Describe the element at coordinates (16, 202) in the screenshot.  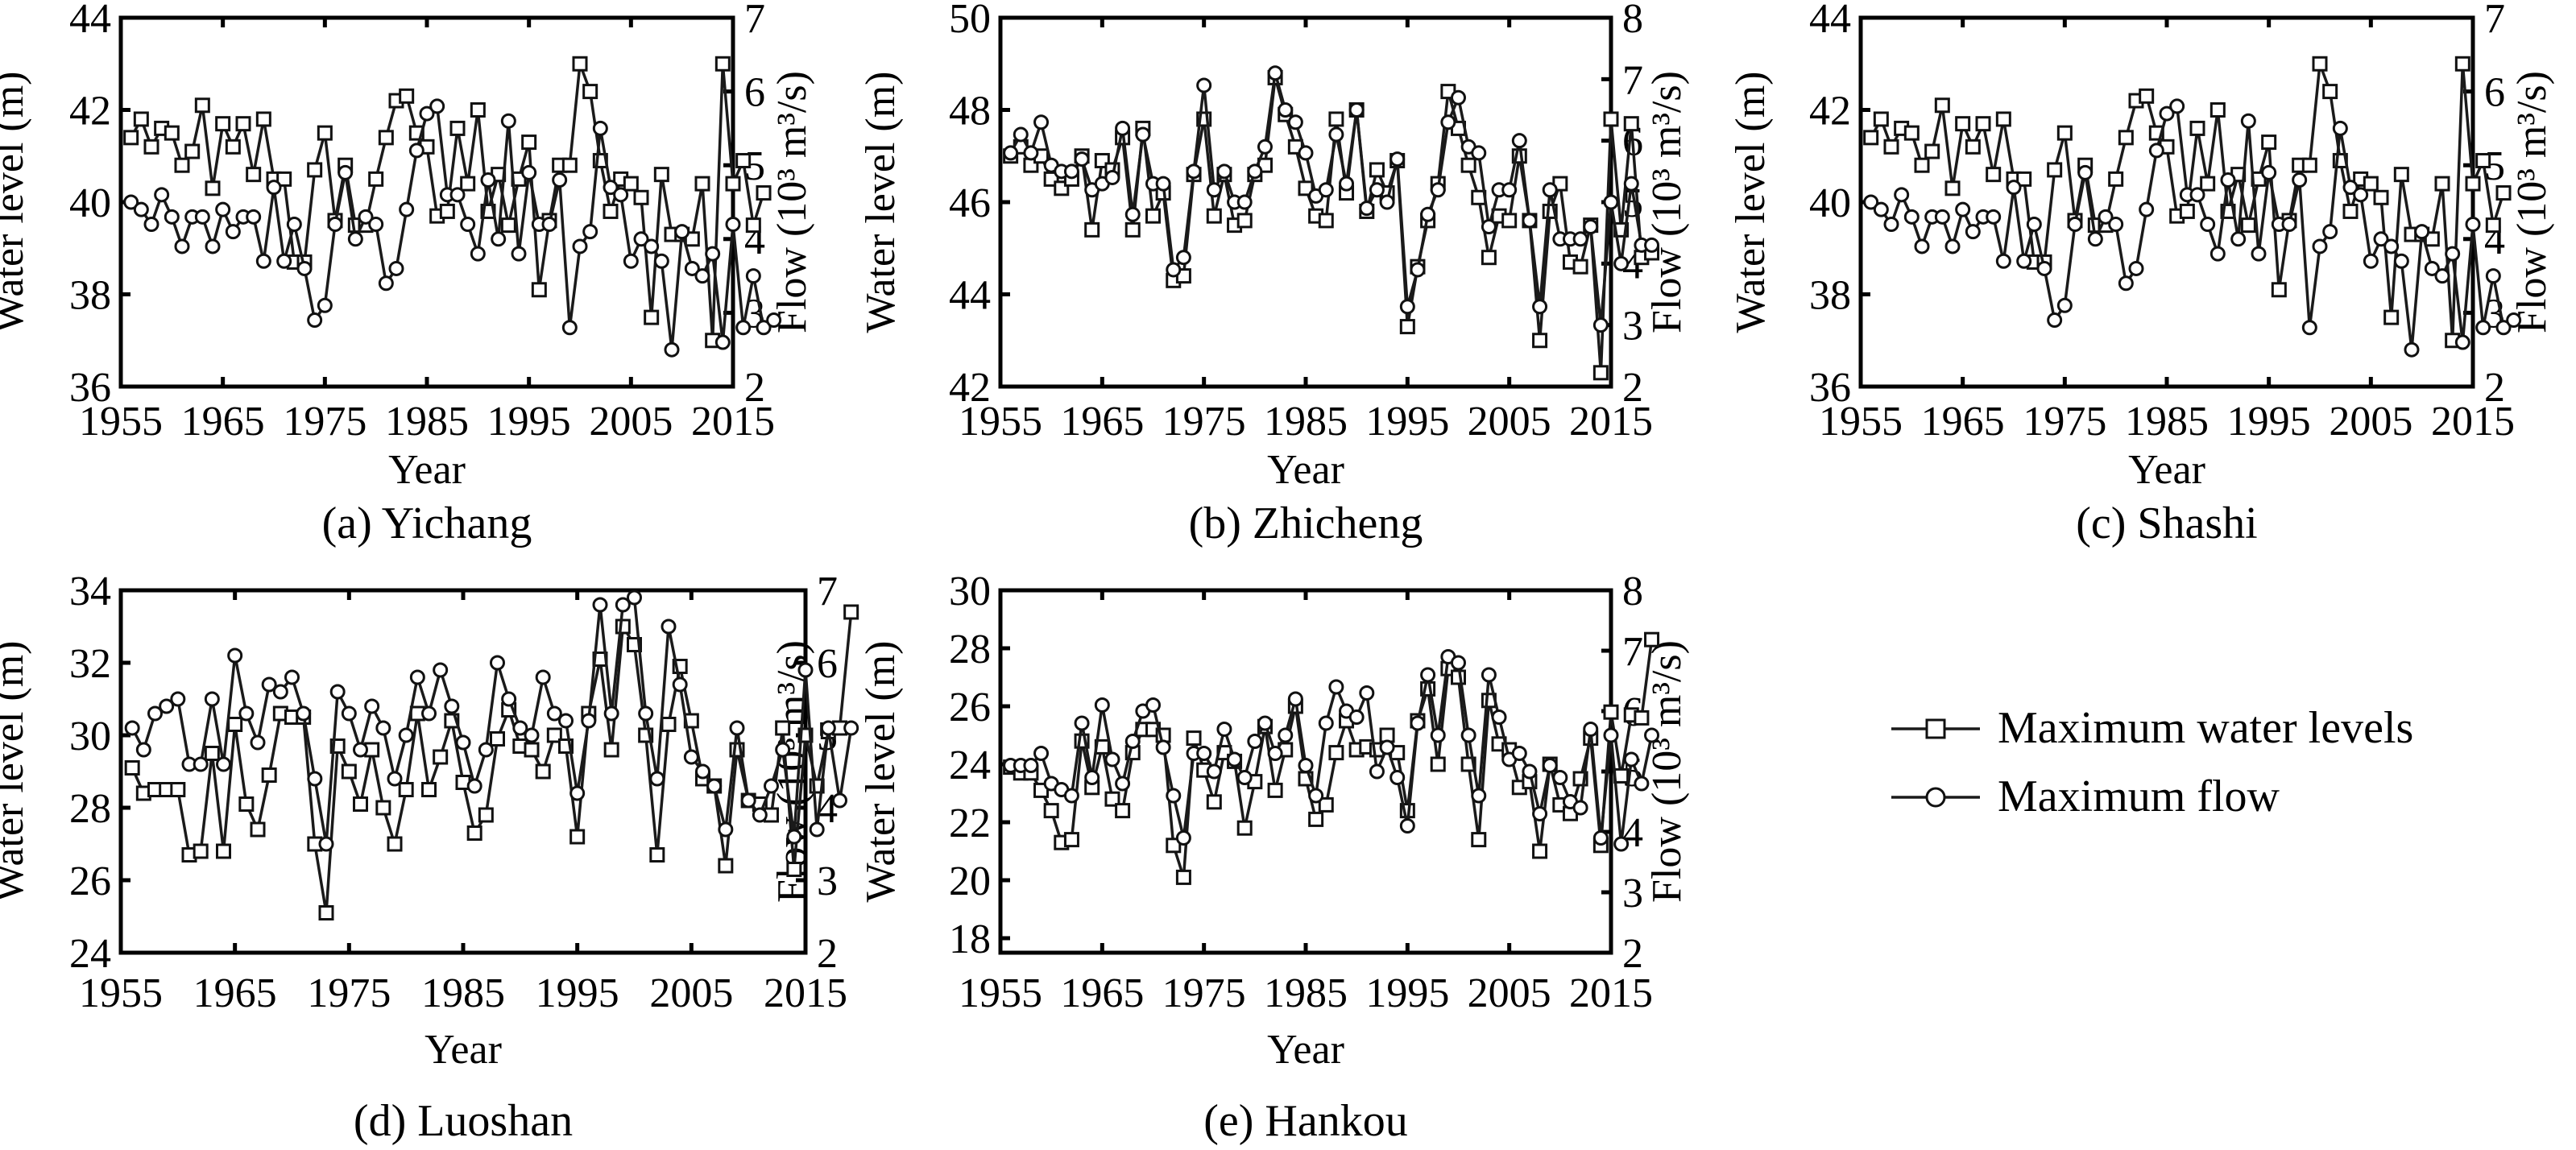
I see `y-axis-label: Water level (m)` at that location.